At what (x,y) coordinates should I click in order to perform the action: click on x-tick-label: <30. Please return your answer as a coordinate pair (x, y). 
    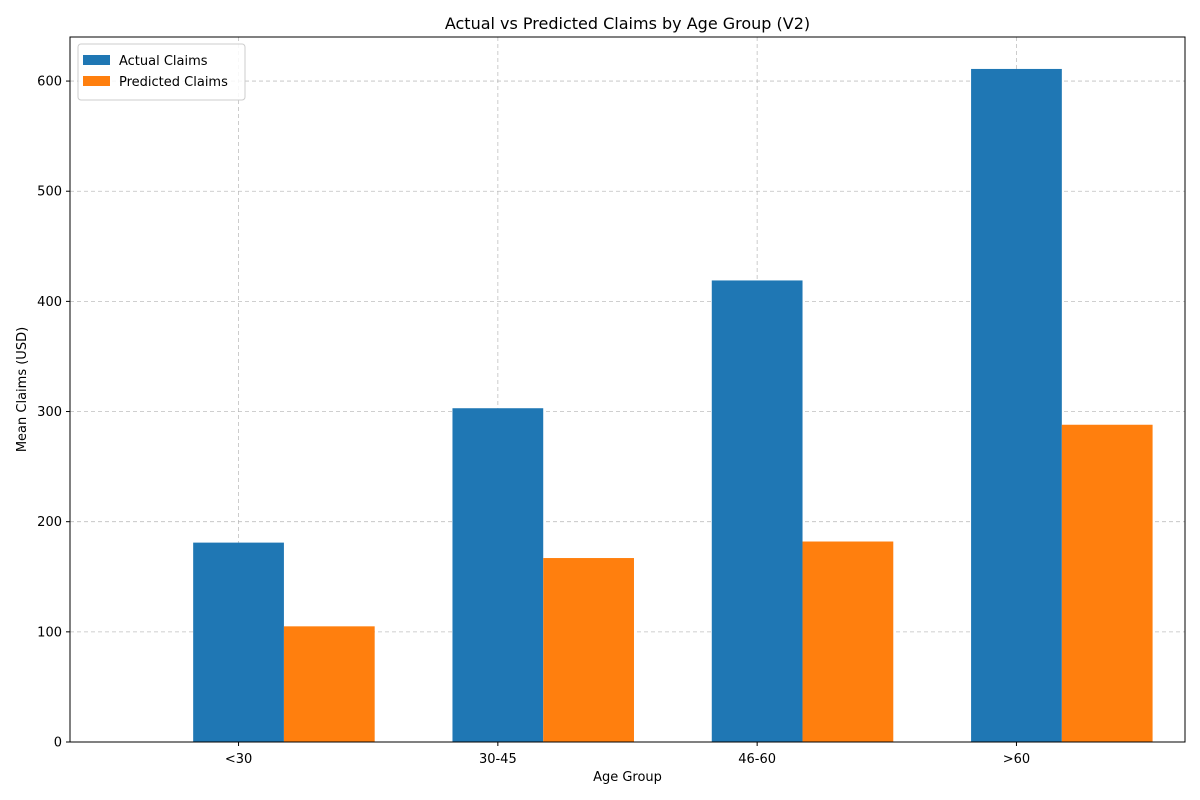
    Looking at the image, I should click on (238, 759).